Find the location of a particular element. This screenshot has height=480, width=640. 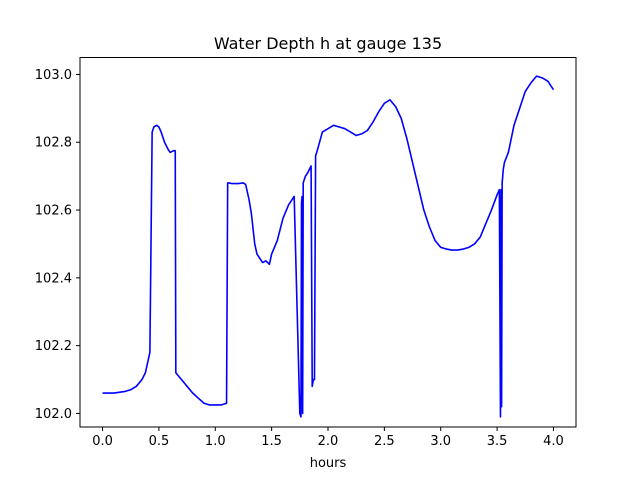

y-tick-label: 102.0 is located at coordinates (53, 414).